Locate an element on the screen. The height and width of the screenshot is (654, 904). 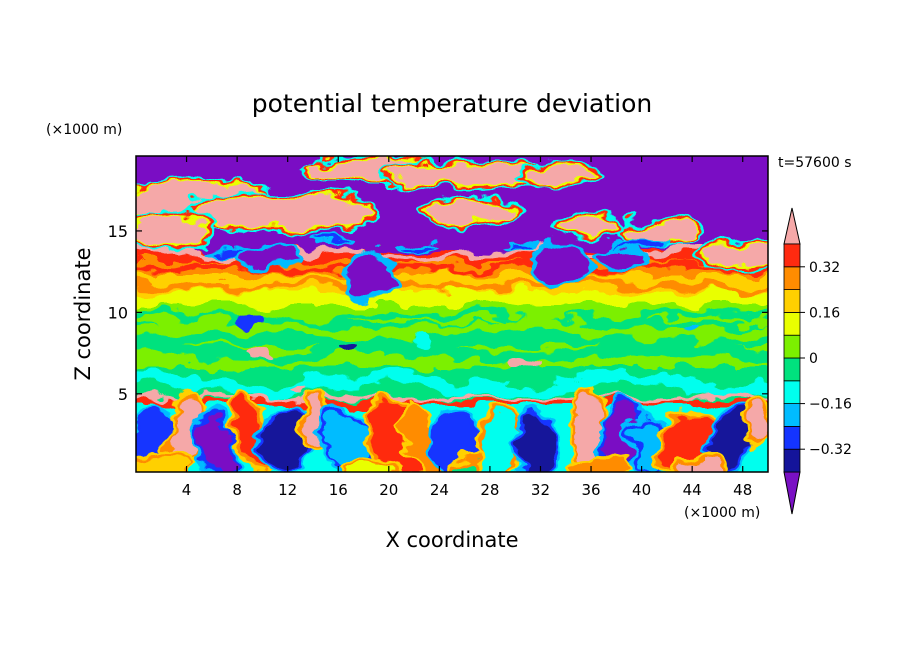
y-axis-label: Z coordinate is located at coordinates (83, 313).